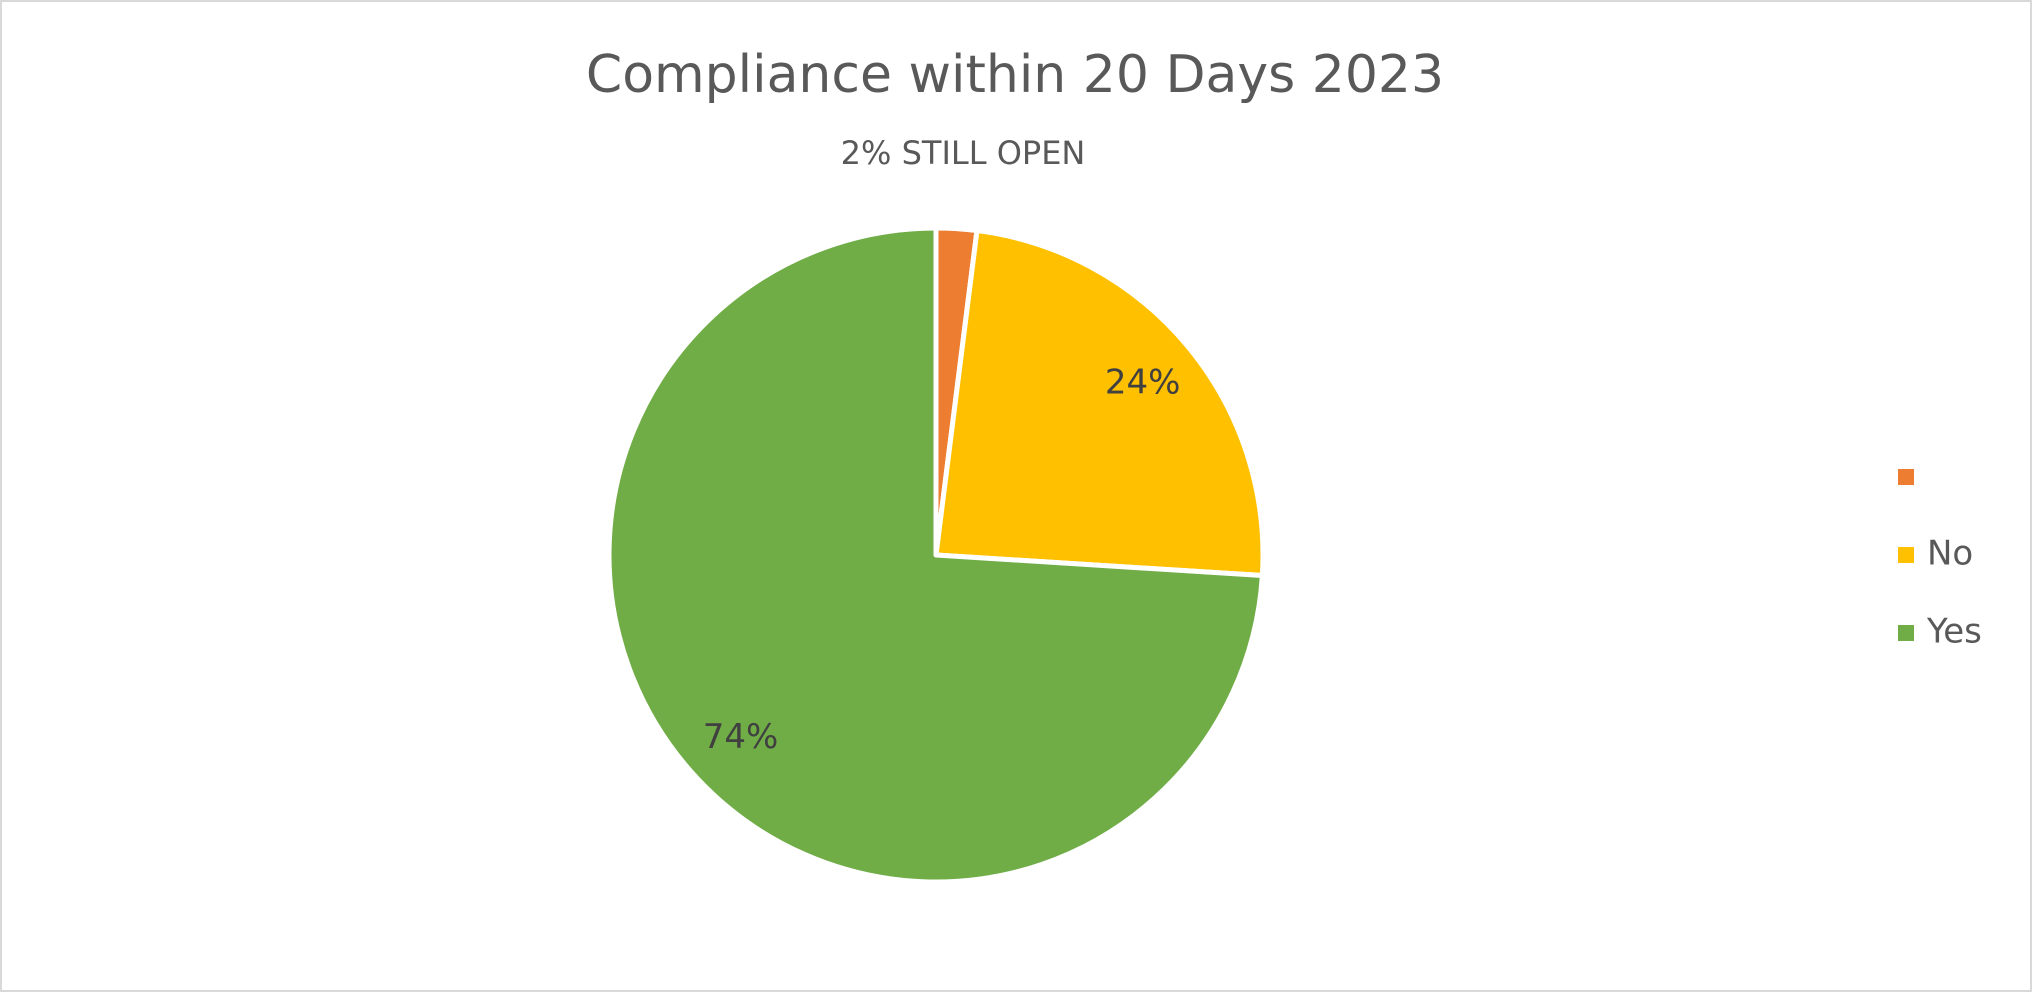 This screenshot has width=2032, height=992. What do you see at coordinates (1950, 554) in the screenshot?
I see `legend-label: No` at bounding box center [1950, 554].